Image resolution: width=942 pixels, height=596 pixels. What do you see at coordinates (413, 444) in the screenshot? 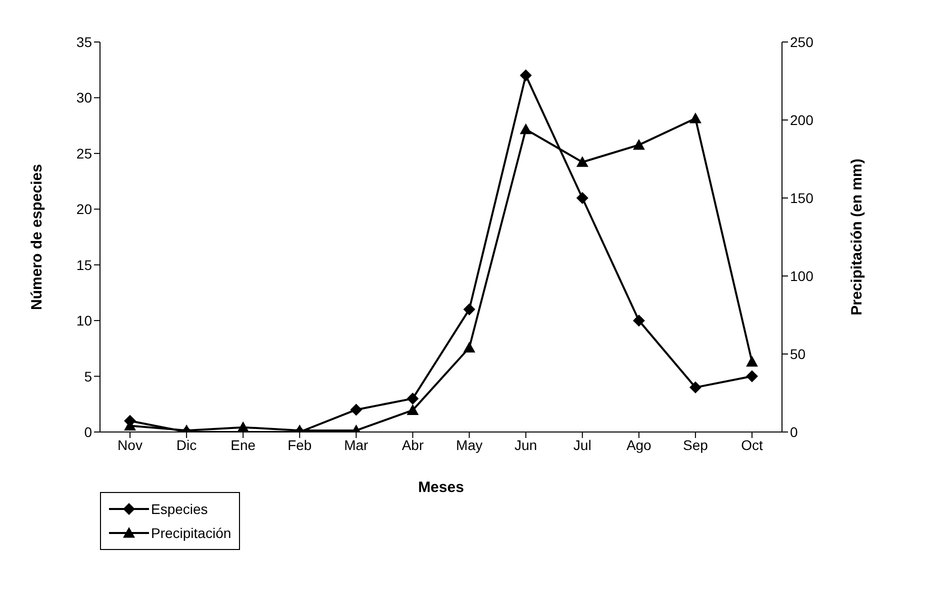
I see `x-tick-label: Abr` at bounding box center [413, 444].